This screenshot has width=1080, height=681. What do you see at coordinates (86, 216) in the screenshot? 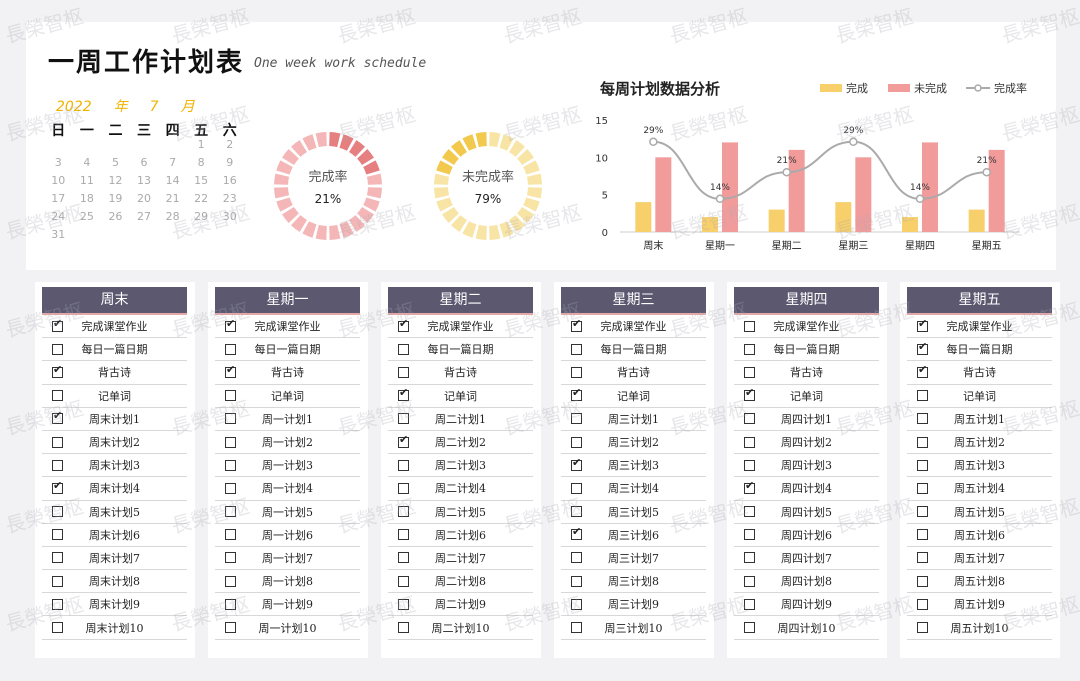
I see `calendar-day: 25` at bounding box center [86, 216].